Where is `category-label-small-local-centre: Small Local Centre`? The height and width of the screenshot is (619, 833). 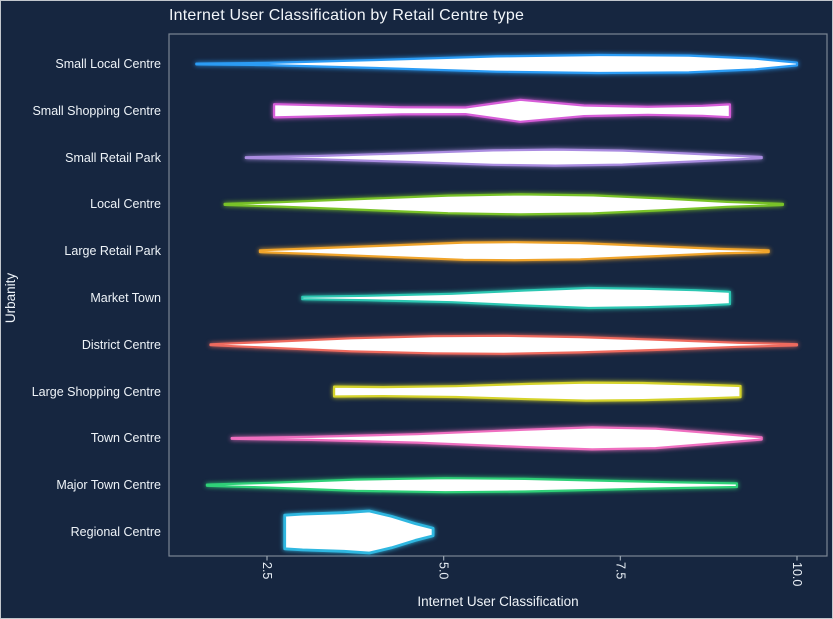
category-label-small-local-centre: Small Local Centre is located at coordinates (108, 64).